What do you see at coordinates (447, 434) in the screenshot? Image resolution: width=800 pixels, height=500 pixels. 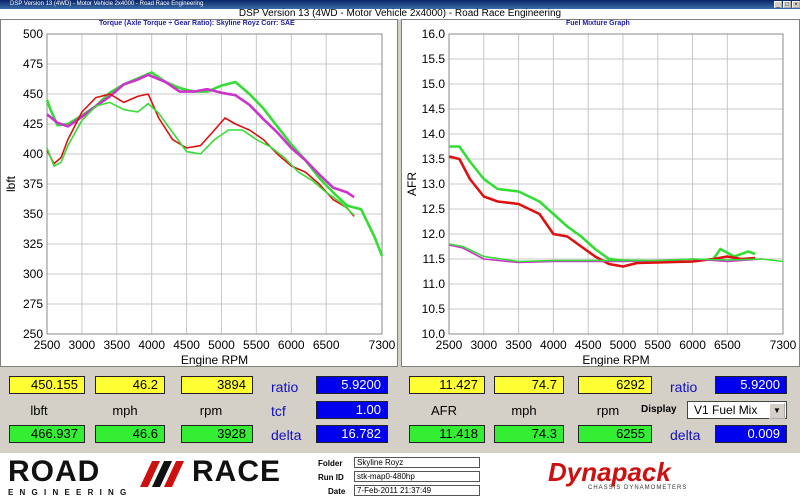 I see `afr-peak: 11.418` at bounding box center [447, 434].